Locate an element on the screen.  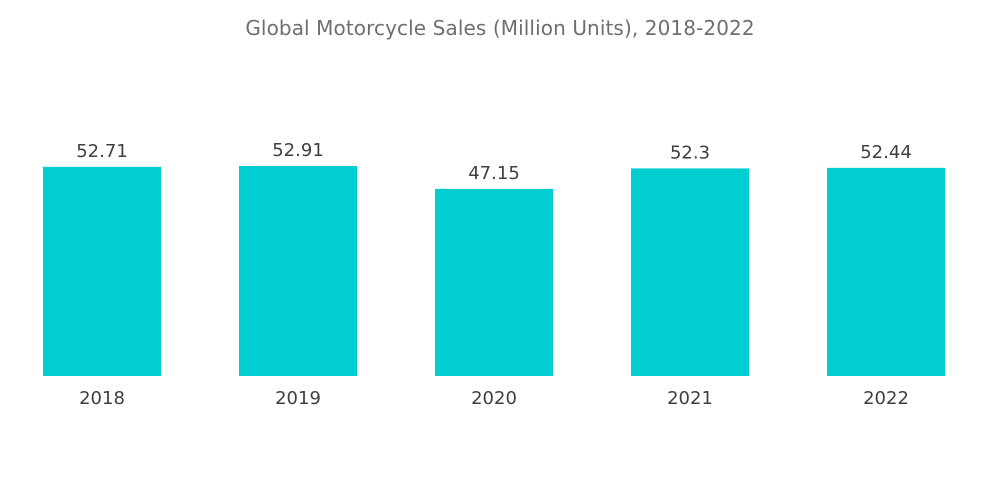
bar-2018 is located at coordinates (102, 271).